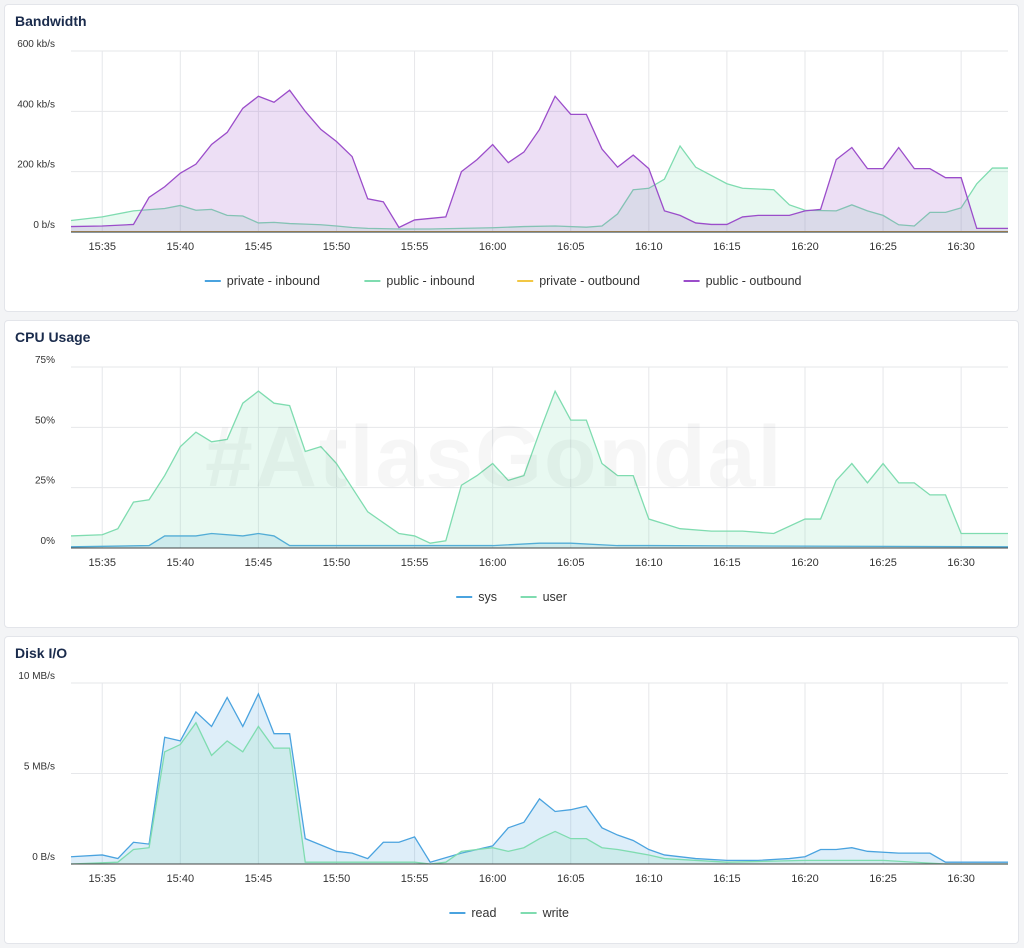  What do you see at coordinates (45, 420) in the screenshot?
I see `y-tick-label: 50%` at bounding box center [45, 420].